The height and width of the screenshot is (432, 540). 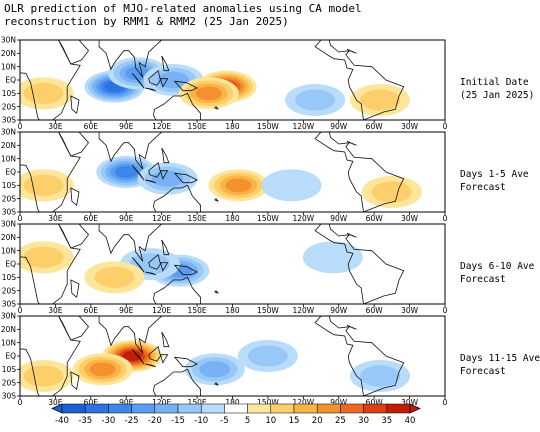 What do you see at coordinates (85, 421) in the screenshot?
I see `colorbar-label: -35` at bounding box center [85, 421].